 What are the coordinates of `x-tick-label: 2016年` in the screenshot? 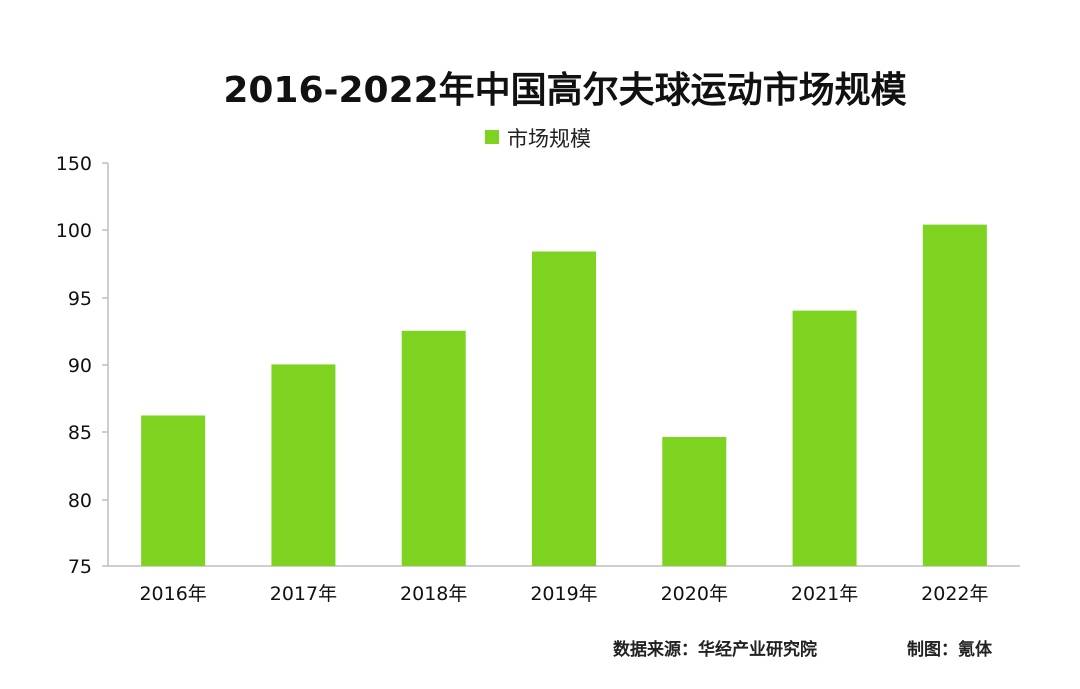 It's located at (172, 594).